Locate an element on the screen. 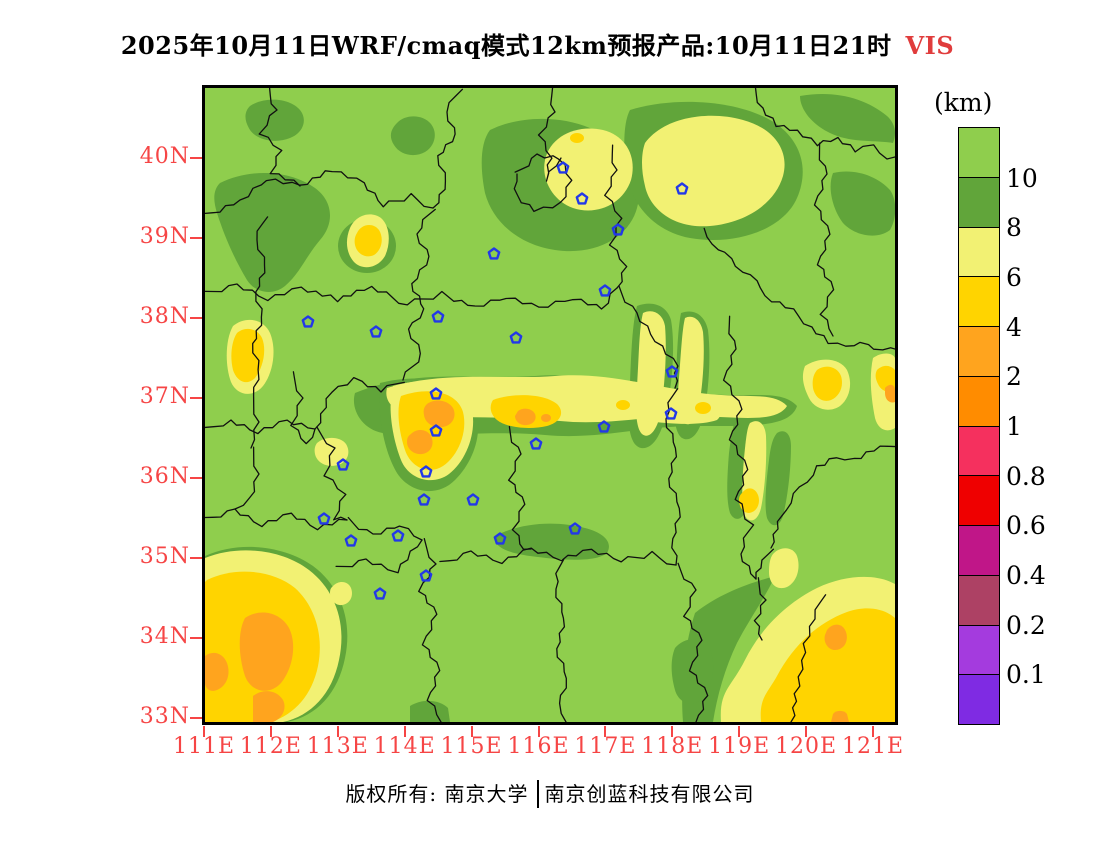  lat-label-33N: 33N is located at coordinates (164, 716).